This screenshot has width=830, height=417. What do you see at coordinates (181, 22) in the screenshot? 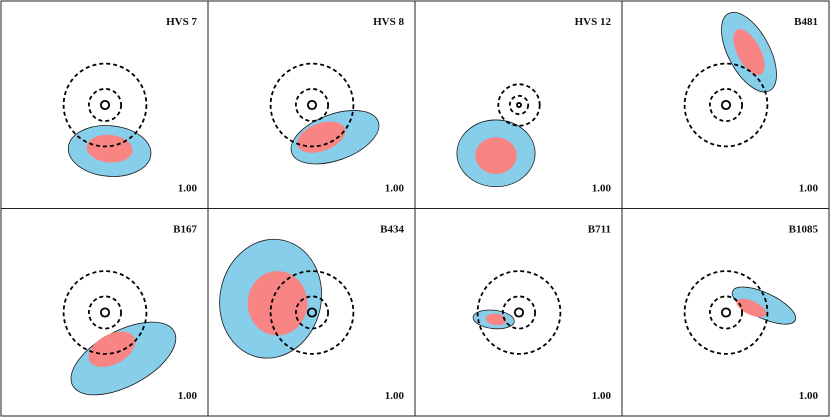
I see `panel-title: HVS 7` at bounding box center [181, 22].